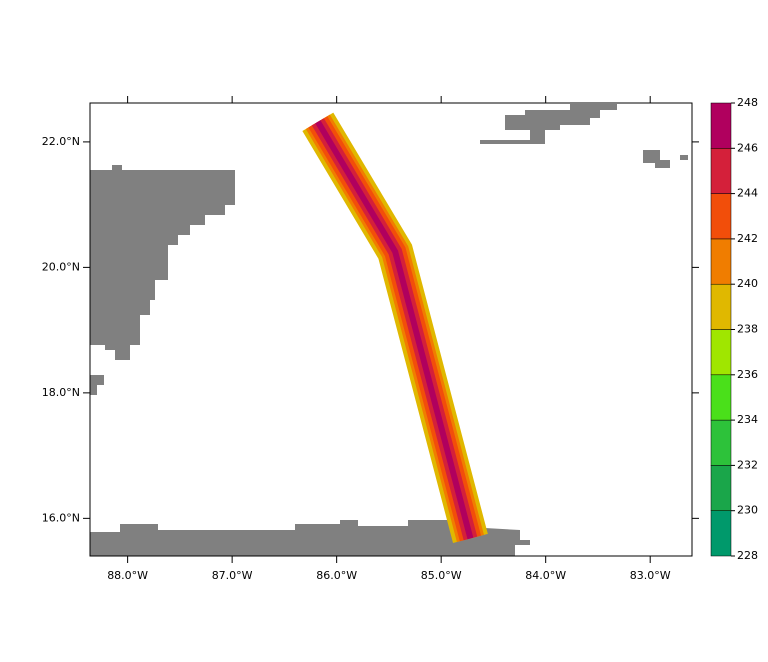 This screenshot has width=768, height=662. What do you see at coordinates (548, 124) in the screenshot?
I see `land-cuba` at bounding box center [548, 124].